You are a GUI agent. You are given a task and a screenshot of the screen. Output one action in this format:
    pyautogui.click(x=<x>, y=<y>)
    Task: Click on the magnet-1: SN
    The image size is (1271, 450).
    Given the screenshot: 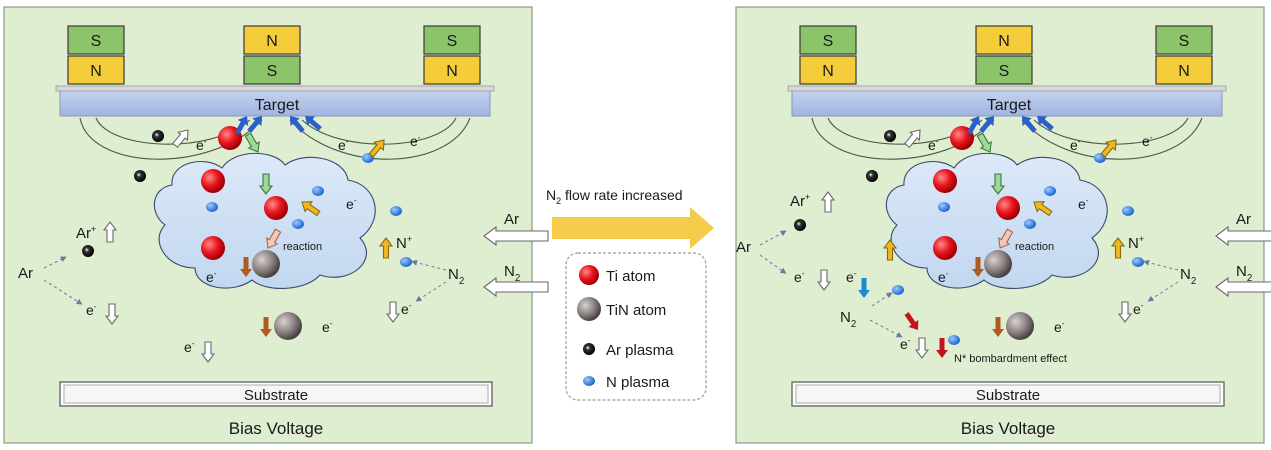 What is the action you would take?
    pyautogui.click(x=96, y=55)
    